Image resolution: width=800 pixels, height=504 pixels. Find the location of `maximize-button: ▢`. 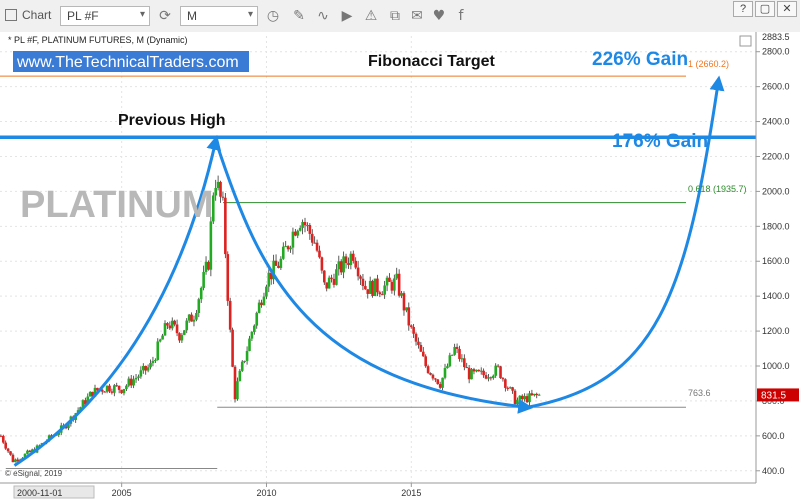

maximize-button: ▢ is located at coordinates (765, 9).